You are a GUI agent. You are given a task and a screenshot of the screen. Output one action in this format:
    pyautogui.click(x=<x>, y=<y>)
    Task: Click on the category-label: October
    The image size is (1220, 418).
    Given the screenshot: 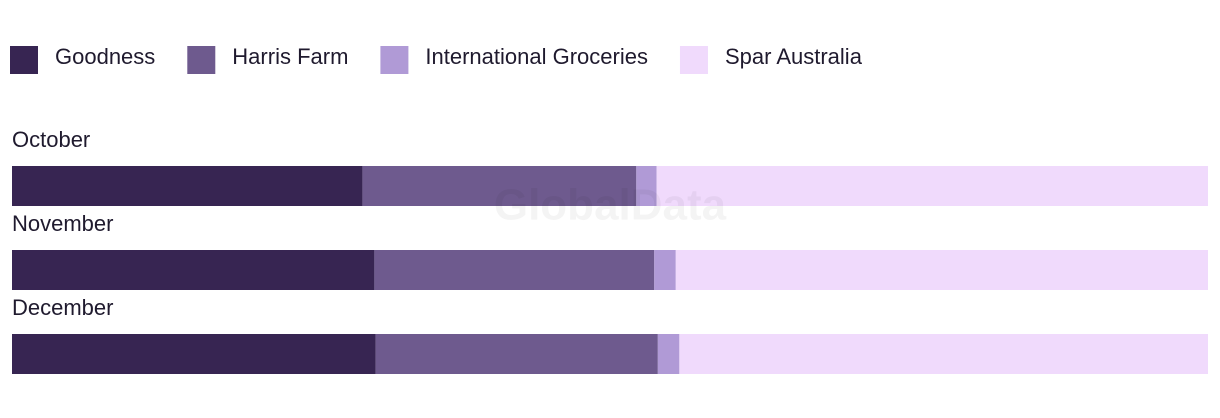 What is the action you would take?
    pyautogui.click(x=51, y=139)
    